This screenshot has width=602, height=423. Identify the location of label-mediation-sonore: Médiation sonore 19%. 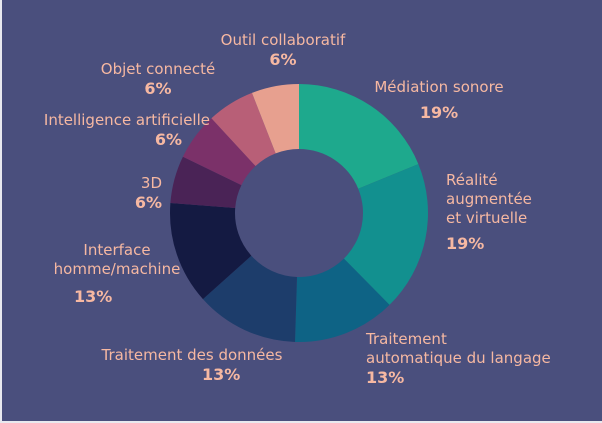
(439, 100).